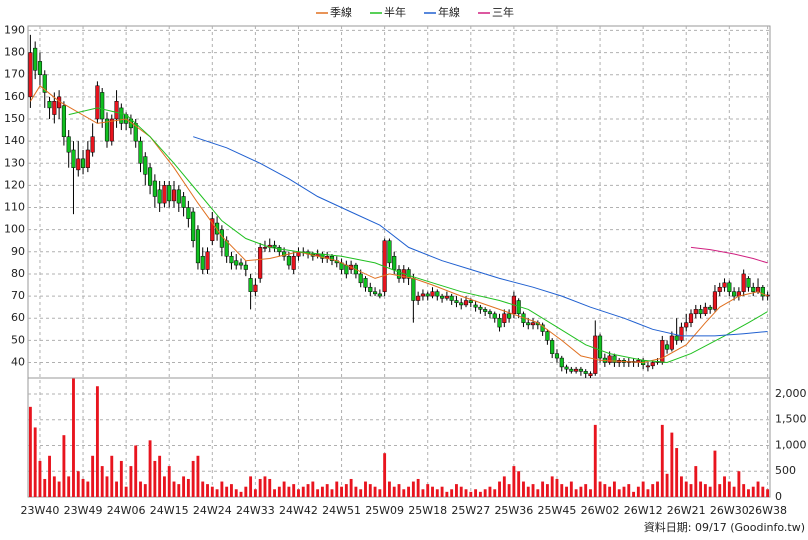 The image size is (808, 540). Describe the element at coordinates (557, 510) in the screenshot. I see `x-tick-label: 25W45` at that location.